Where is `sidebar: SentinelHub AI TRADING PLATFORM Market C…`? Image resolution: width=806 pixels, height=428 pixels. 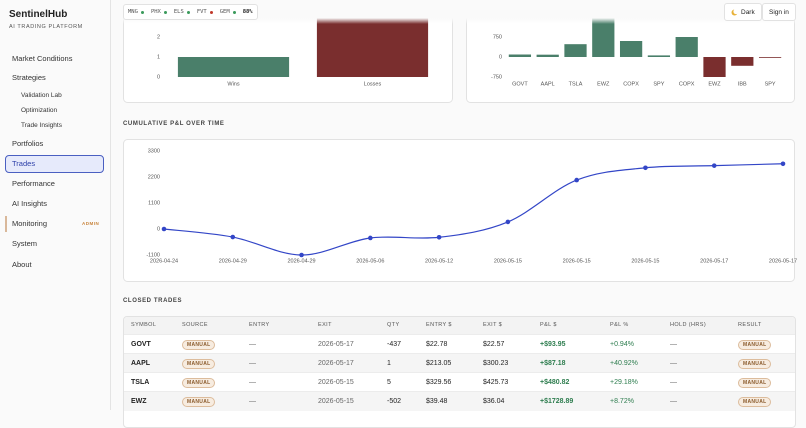 sidebar: SentinelHub AI TRADING PLATFORM Market C… is located at coordinates (55, 205).